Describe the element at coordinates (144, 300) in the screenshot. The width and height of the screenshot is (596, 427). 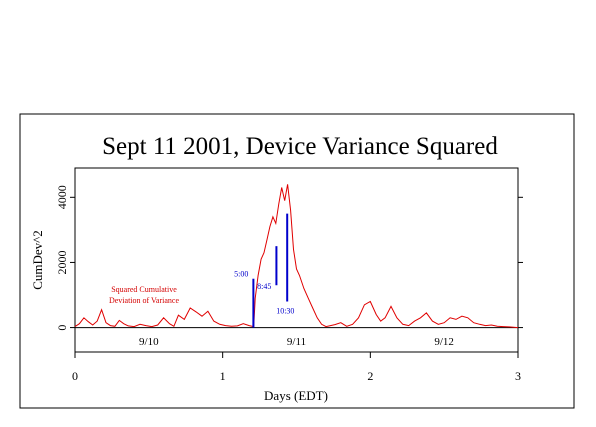
I see `annotation-line-2: Deviation of Variance` at that location.